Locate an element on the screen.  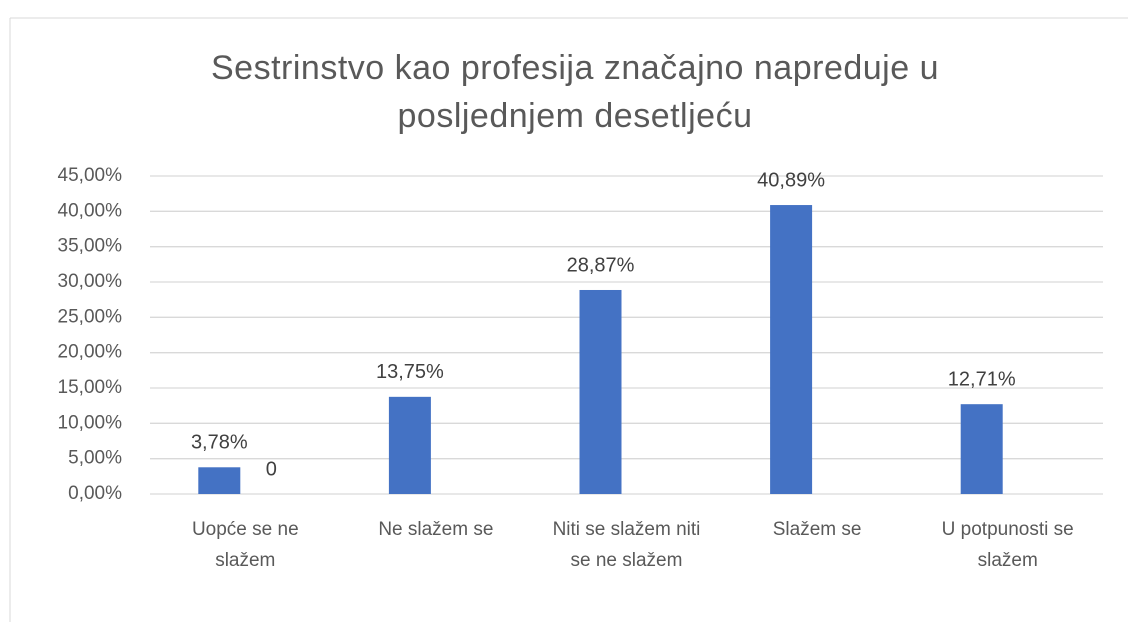
x-tick-label: Slažem se is located at coordinates (817, 529).